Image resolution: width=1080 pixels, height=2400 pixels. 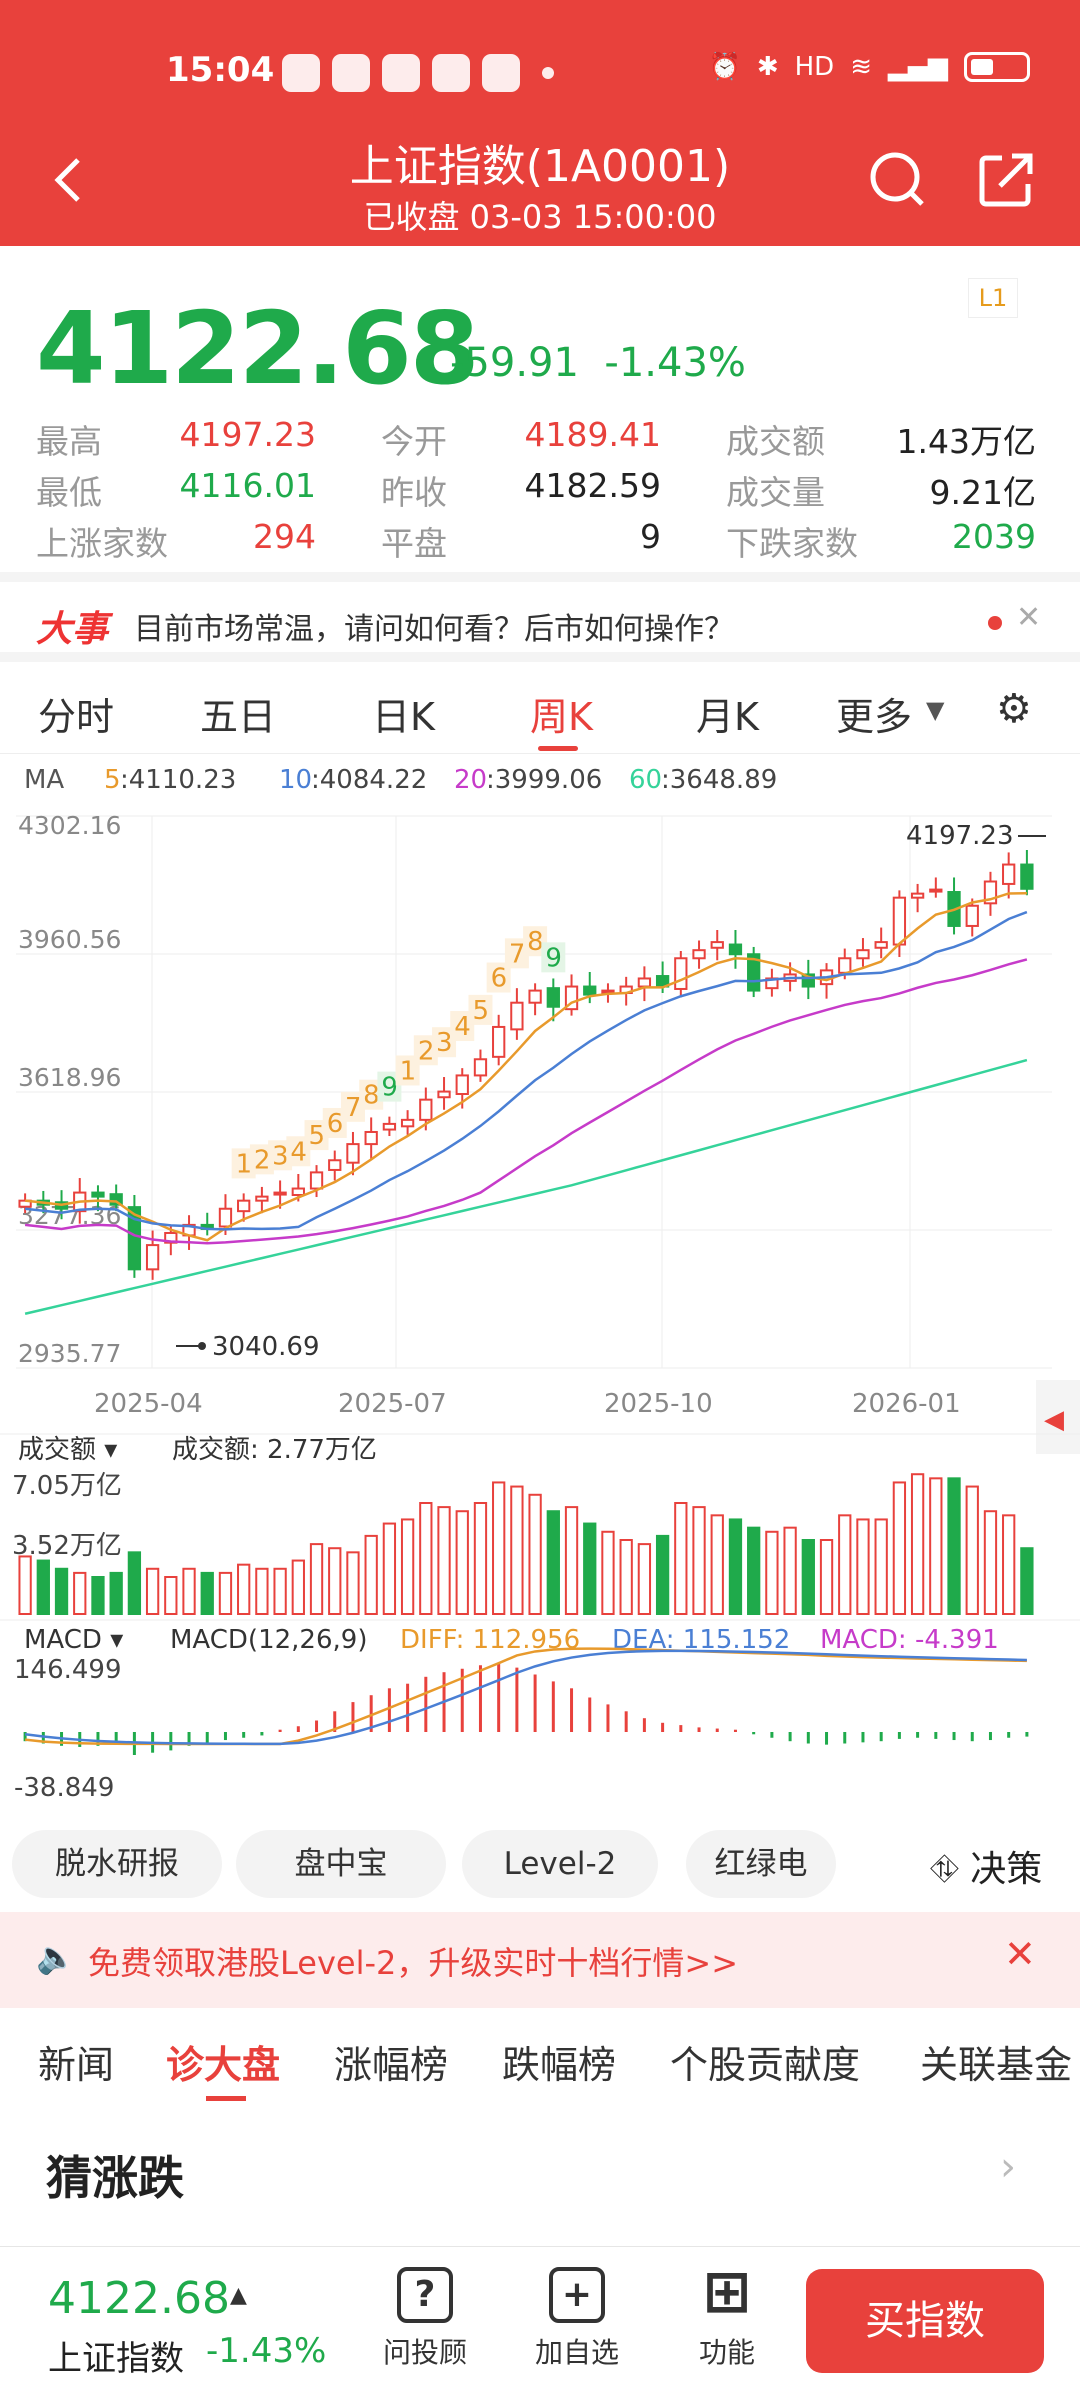 I want to click on promo-text: 免费领取港股Level-2，升级实时十档行情>>, so click(x=413, y=1963).